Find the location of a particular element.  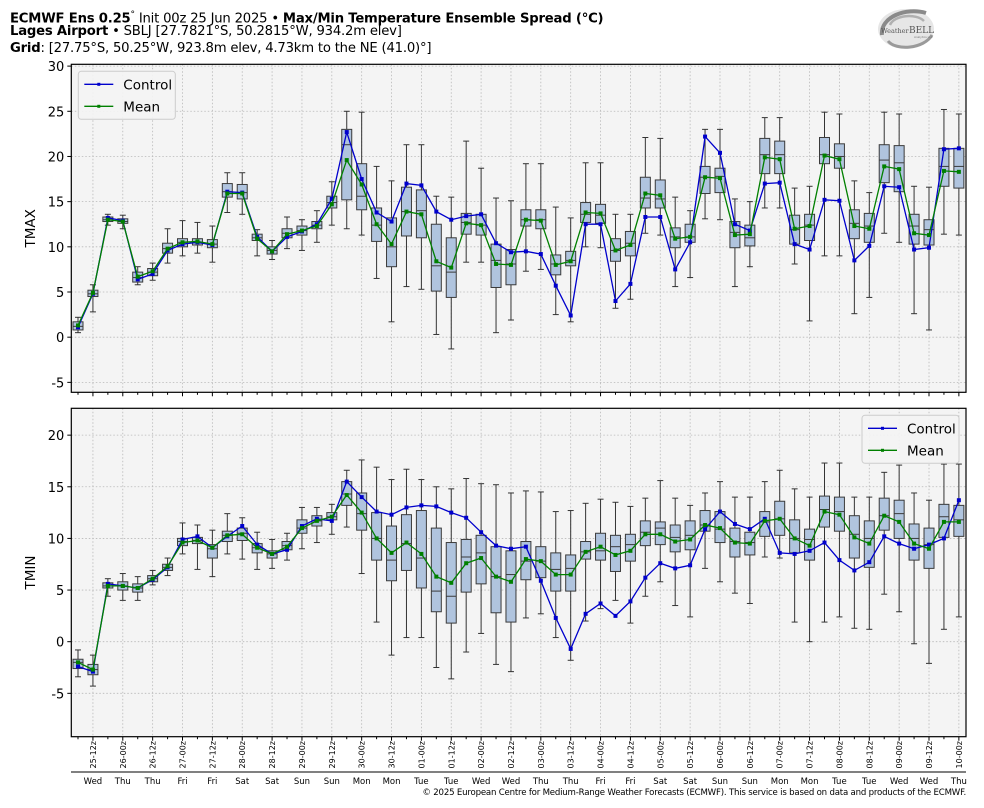

day-label: Tue is located at coordinates (421, 782).